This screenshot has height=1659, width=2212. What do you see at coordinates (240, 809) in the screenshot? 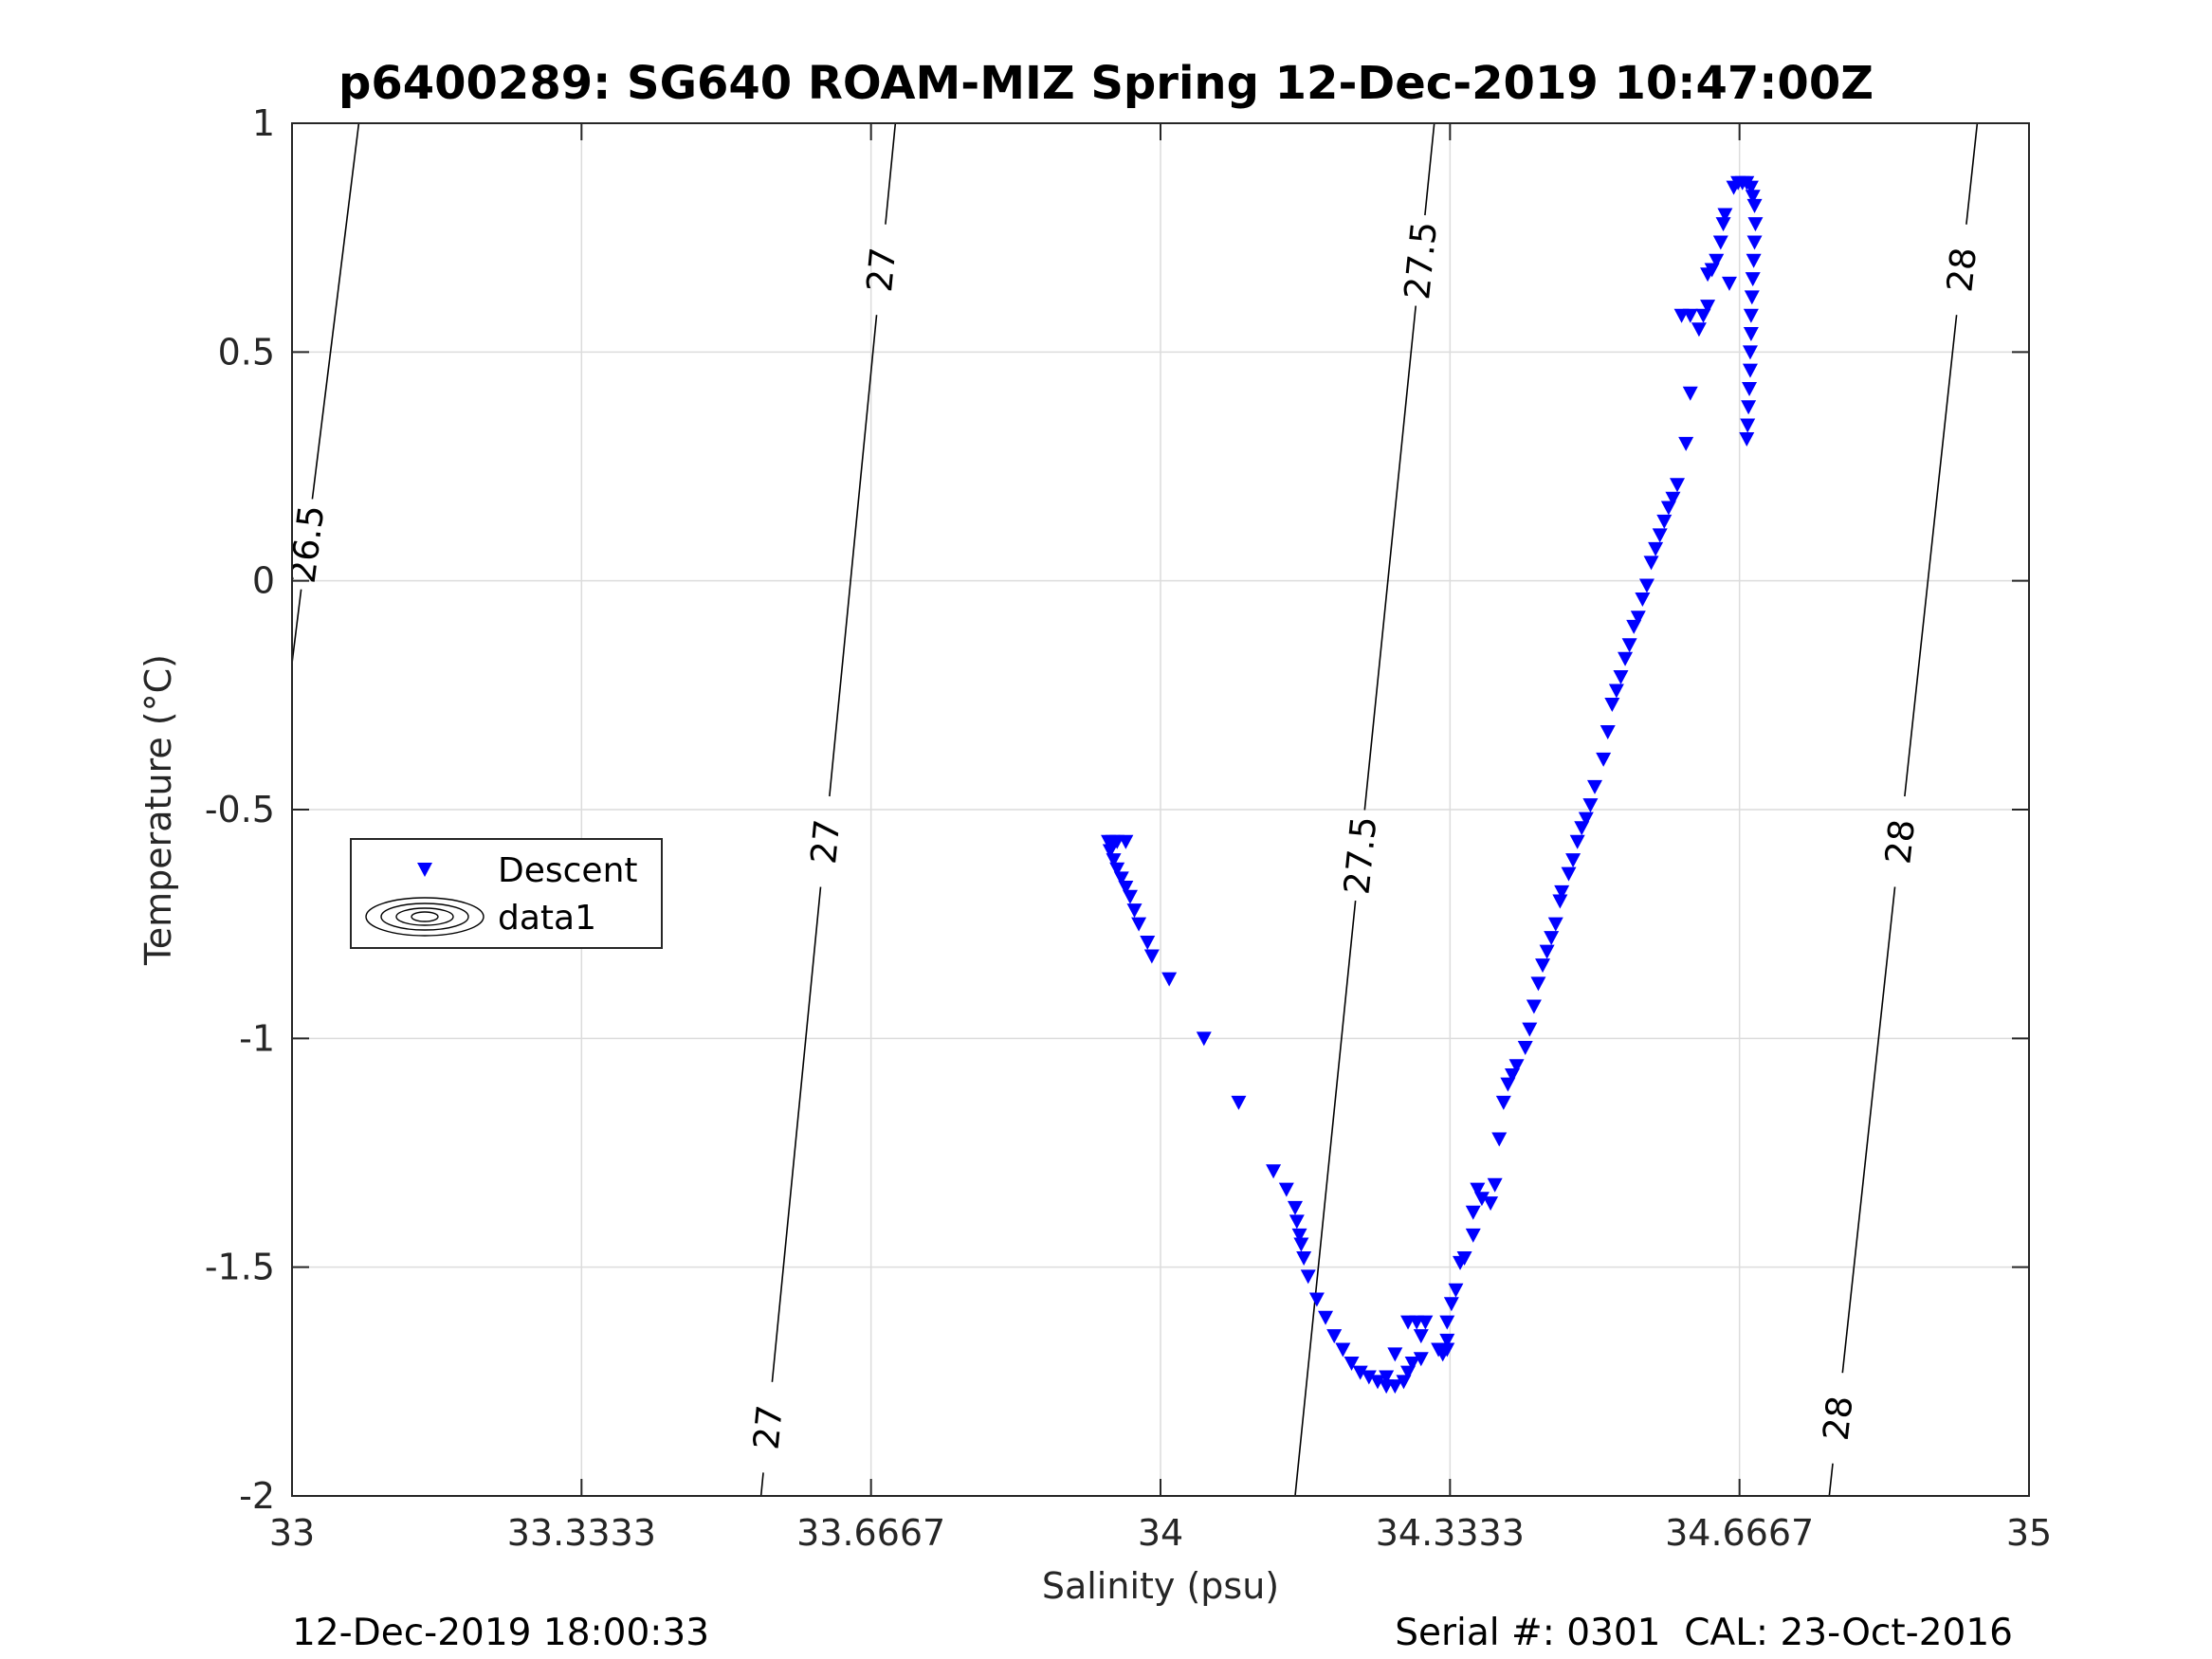
I see `y-tick-label: -0.5` at bounding box center [240, 809].